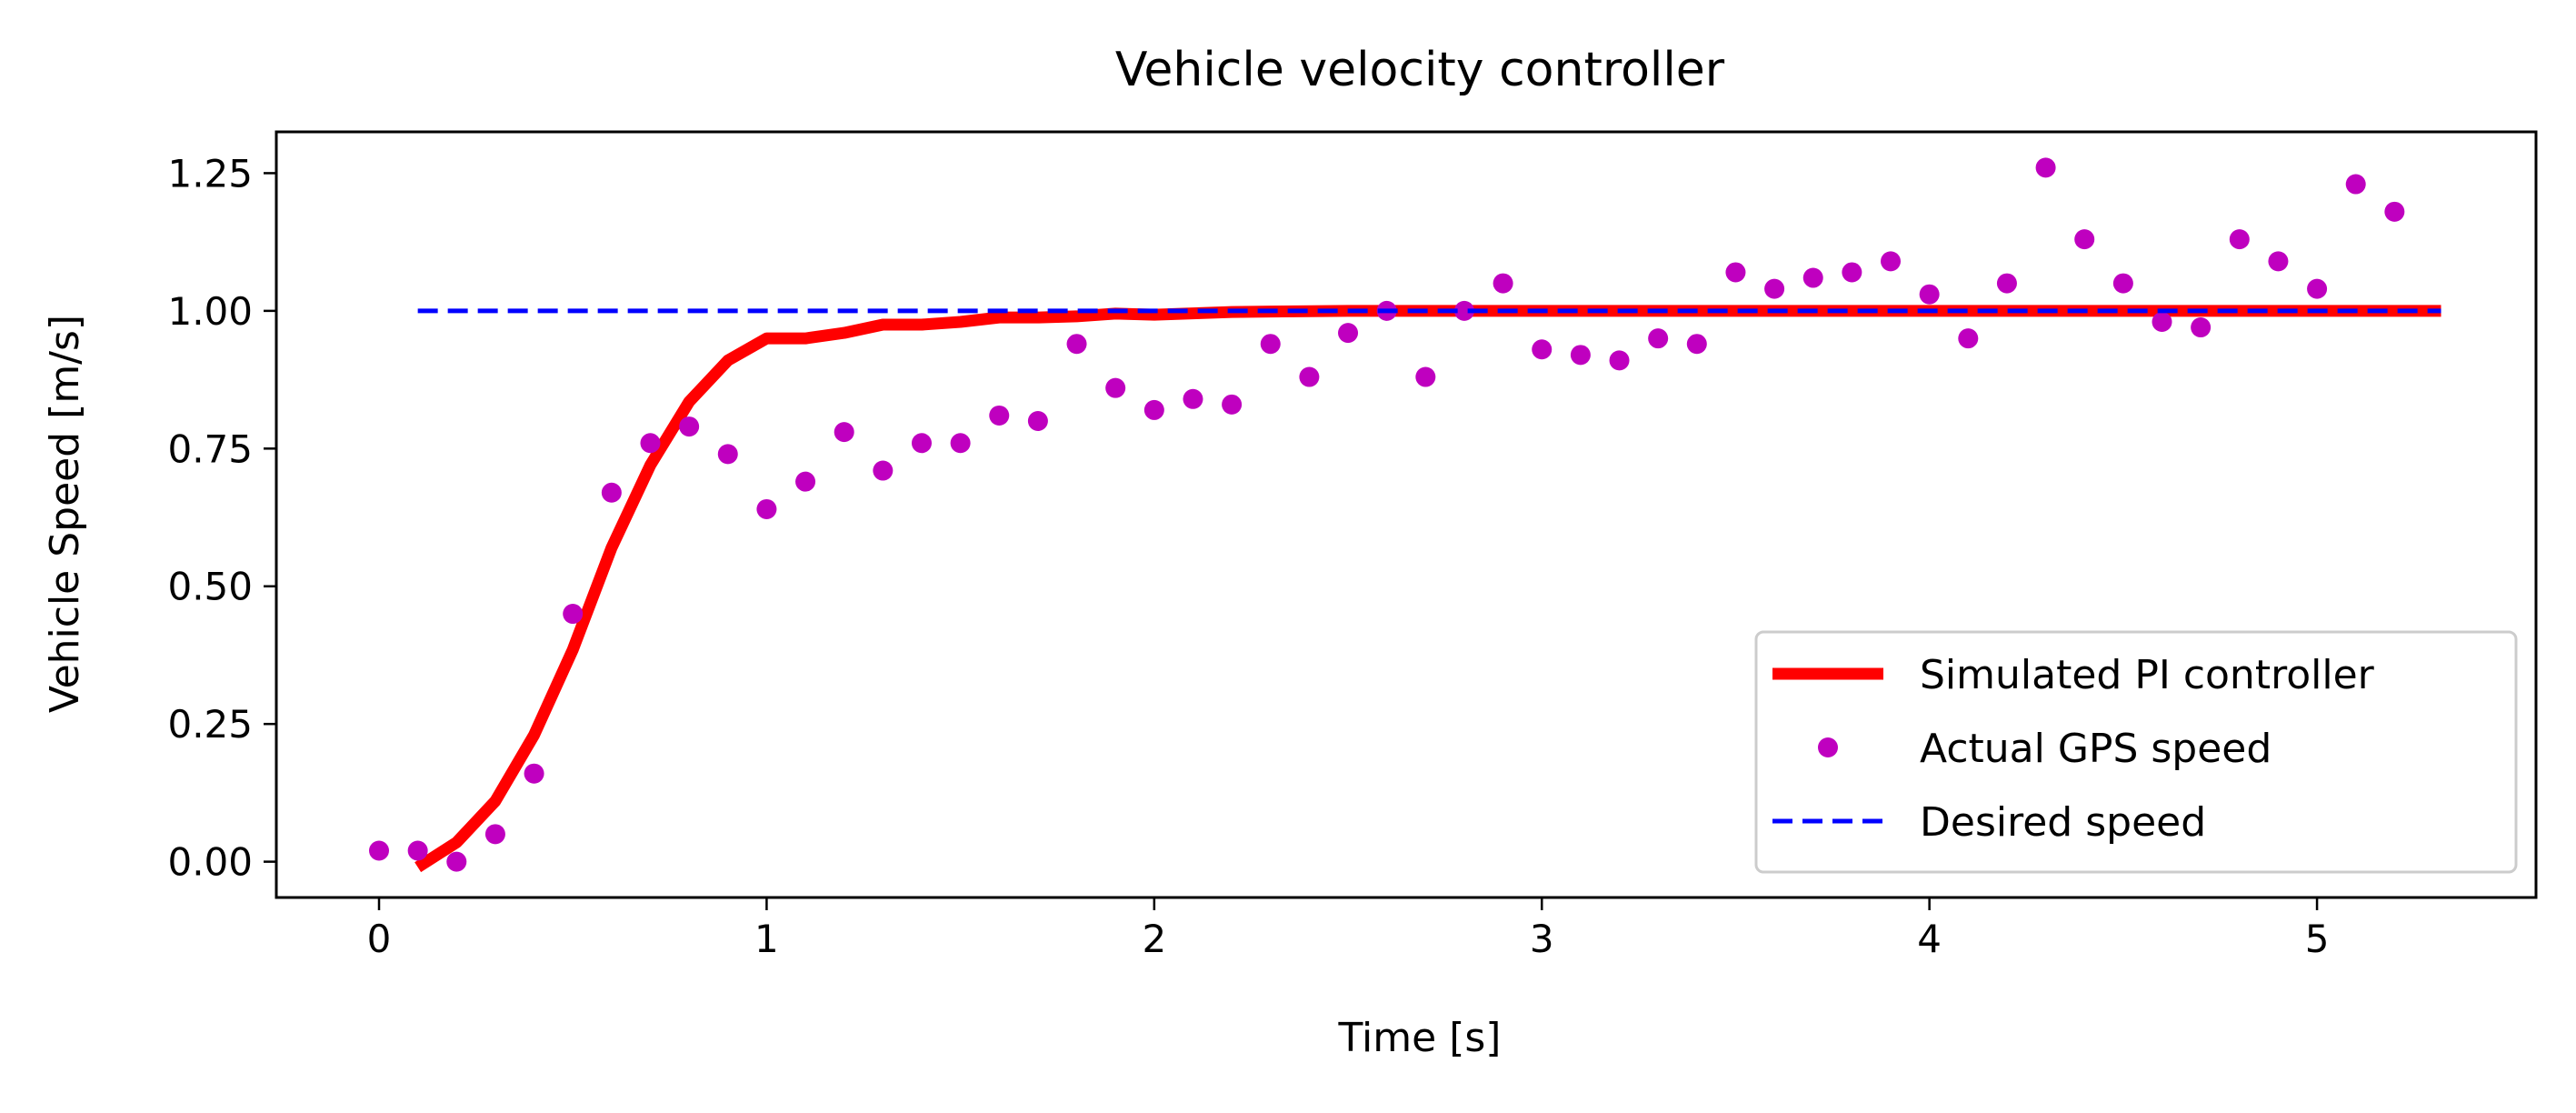  What do you see at coordinates (65, 514) in the screenshot?
I see `y-axis-label: Vehicle Speed [m/s]` at bounding box center [65, 514].